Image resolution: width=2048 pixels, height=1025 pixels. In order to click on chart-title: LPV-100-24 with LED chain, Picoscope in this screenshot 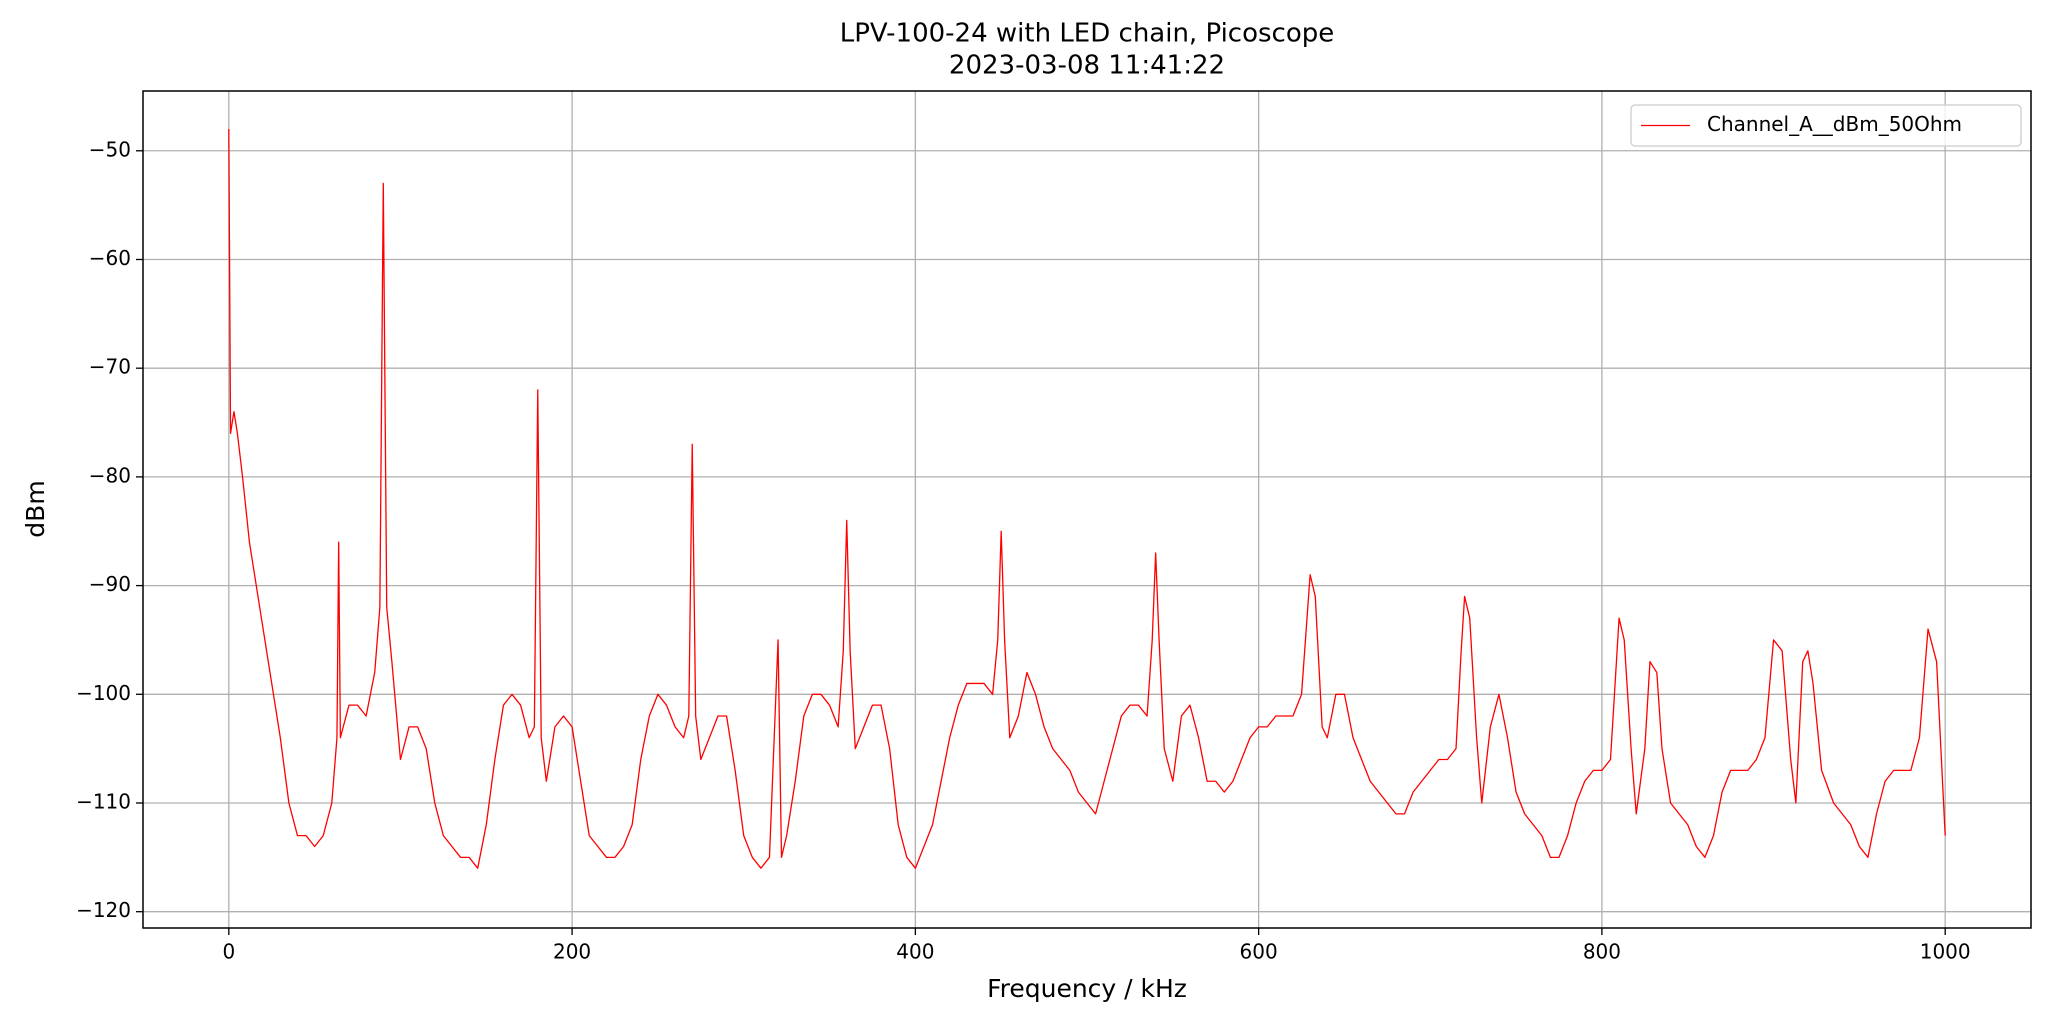, I will do `click(1087, 34)`.